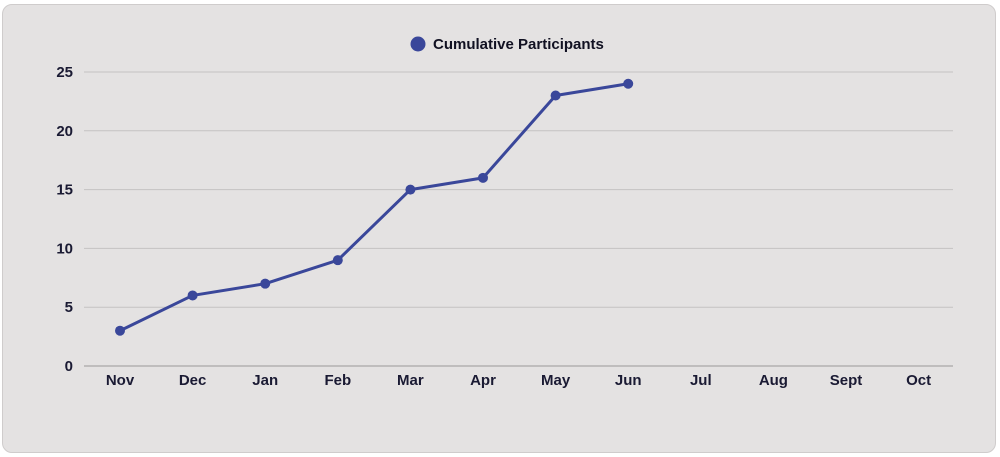  What do you see at coordinates (64, 190) in the screenshot?
I see `y-tick-label: 15` at bounding box center [64, 190].